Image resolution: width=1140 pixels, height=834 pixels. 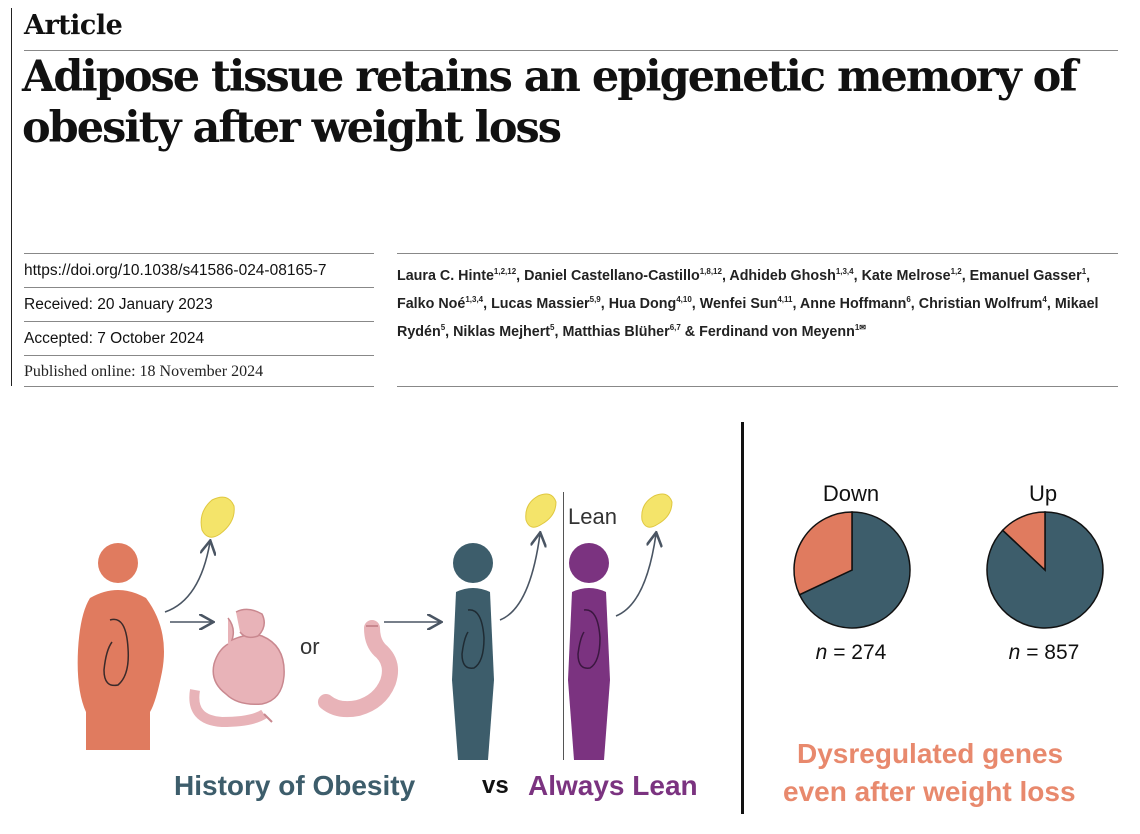 I want to click on dysregulated-line-2: even after weight loss, so click(x=929, y=791).